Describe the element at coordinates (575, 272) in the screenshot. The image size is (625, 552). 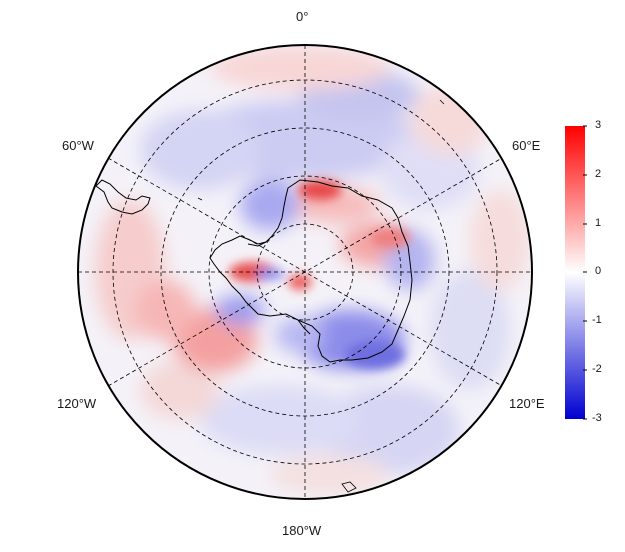
I see `colorbar` at that location.